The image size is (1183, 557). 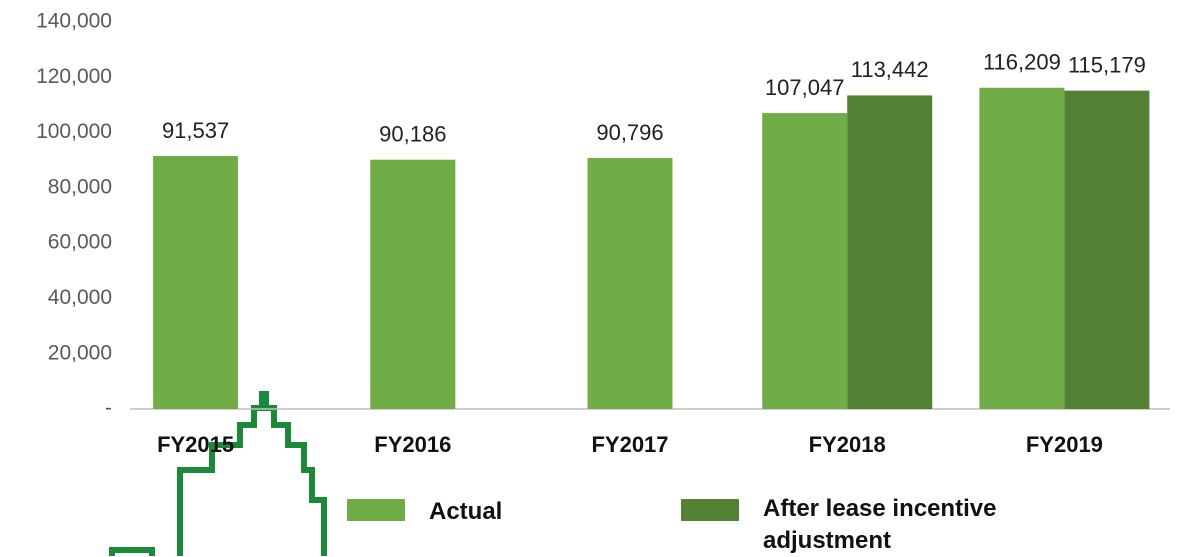 I want to click on y-tick-label: 40,000, so click(x=80, y=297).